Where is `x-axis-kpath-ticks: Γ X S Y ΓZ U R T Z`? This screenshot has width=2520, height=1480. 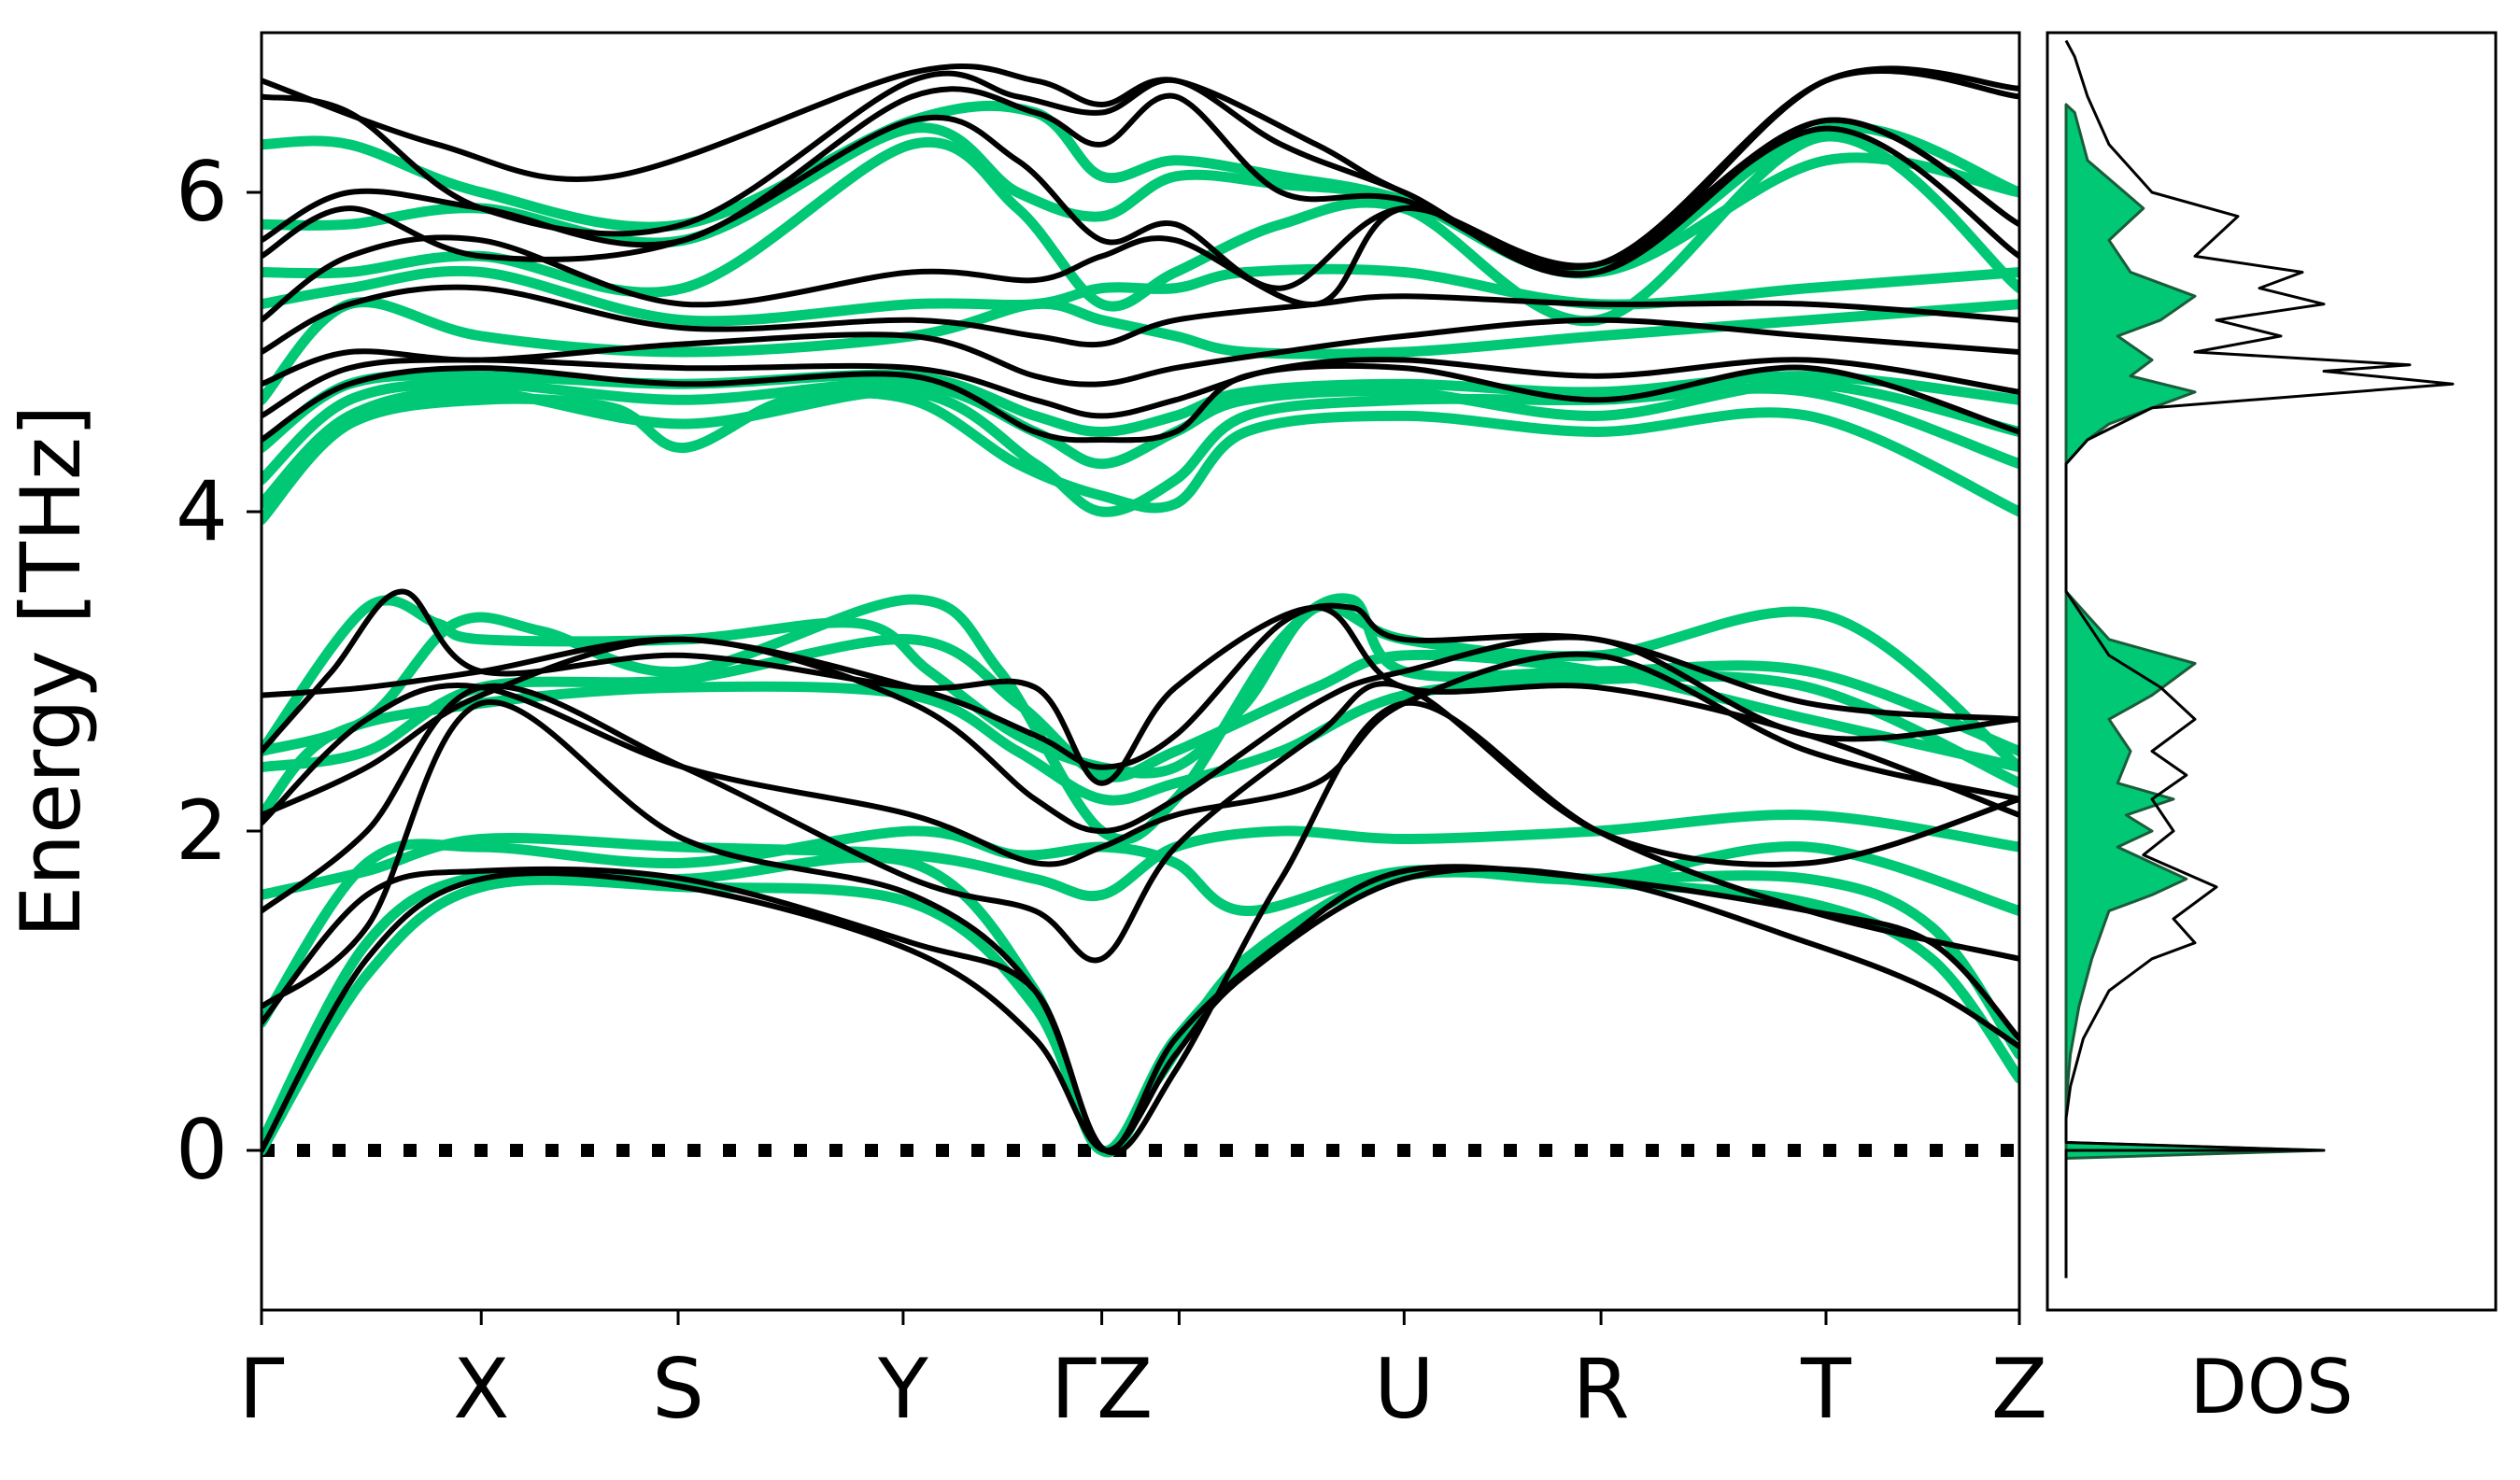 x-axis-kpath-ticks: Γ X S Y ΓZ U R T Z is located at coordinates (1142, 1373).